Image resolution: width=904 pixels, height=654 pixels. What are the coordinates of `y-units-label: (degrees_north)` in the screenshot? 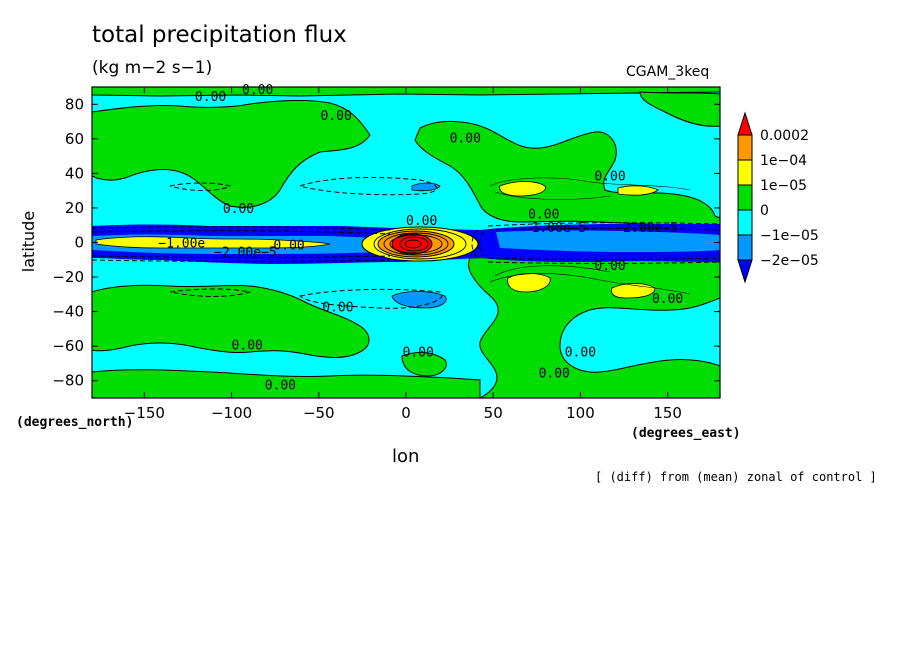 It's located at (75, 422).